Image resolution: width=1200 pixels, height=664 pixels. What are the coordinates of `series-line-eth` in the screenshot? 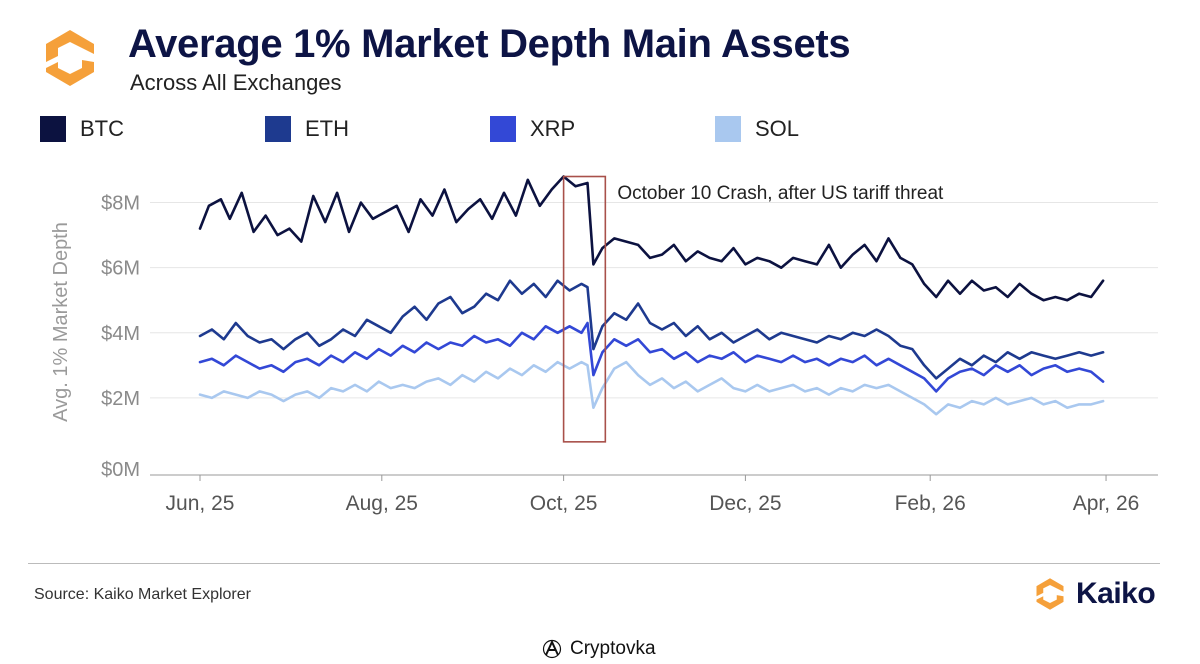 It's located at (651, 329).